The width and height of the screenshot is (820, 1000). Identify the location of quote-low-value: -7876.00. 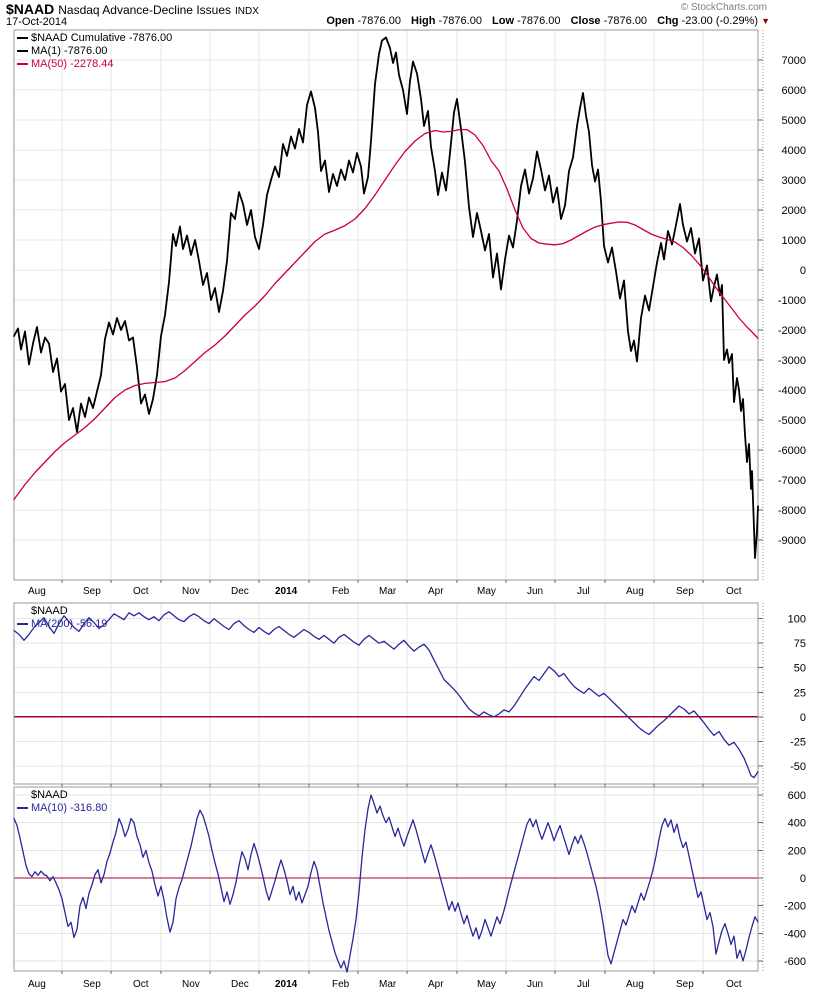
(539, 21).